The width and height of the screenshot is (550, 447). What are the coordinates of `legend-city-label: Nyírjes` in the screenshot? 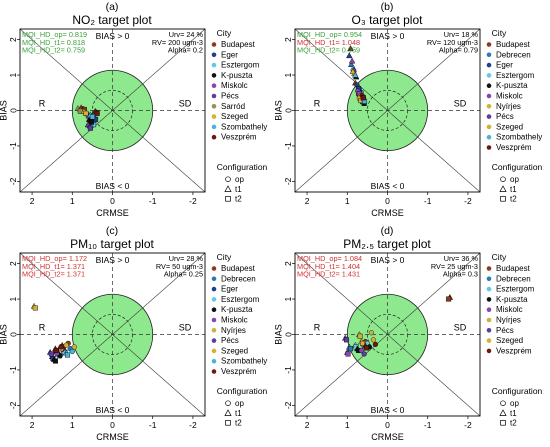 It's located at (508, 320).